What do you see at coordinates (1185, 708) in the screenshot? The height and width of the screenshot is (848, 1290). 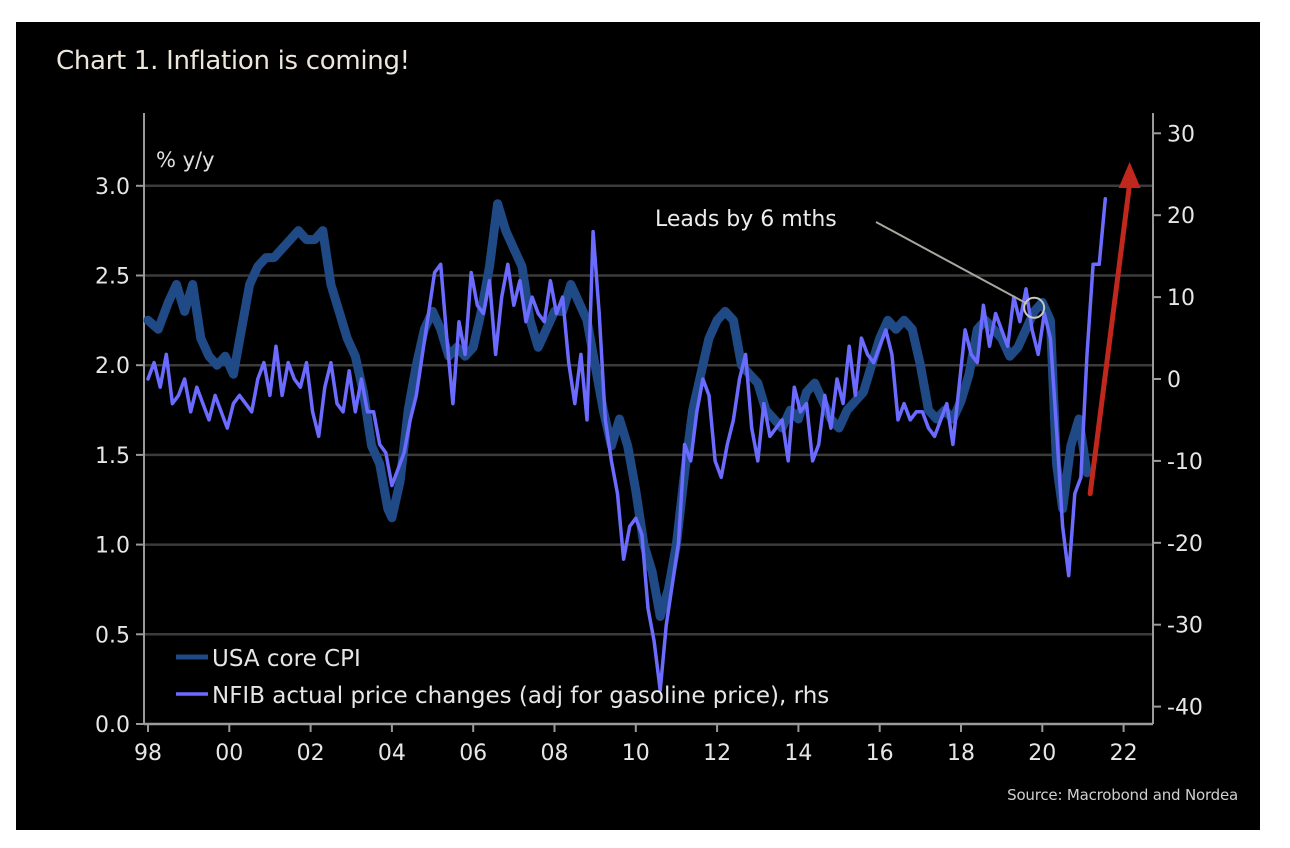 I see `y-right-tick-label: -40` at bounding box center [1185, 708].